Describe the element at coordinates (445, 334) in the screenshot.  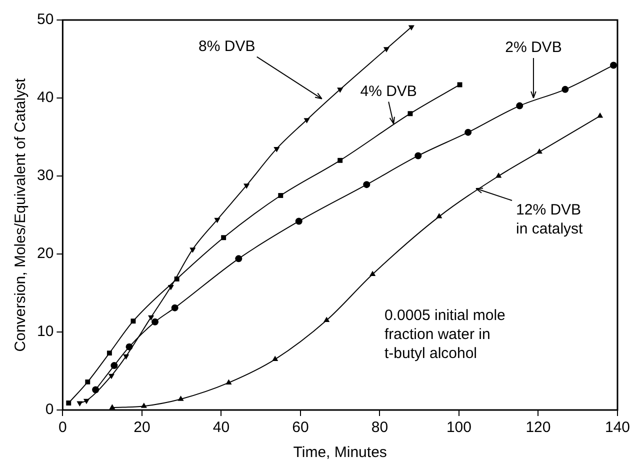
I see `annotation: 0.0005 initial mole fraction water in t-butyl alcohol` at that location.